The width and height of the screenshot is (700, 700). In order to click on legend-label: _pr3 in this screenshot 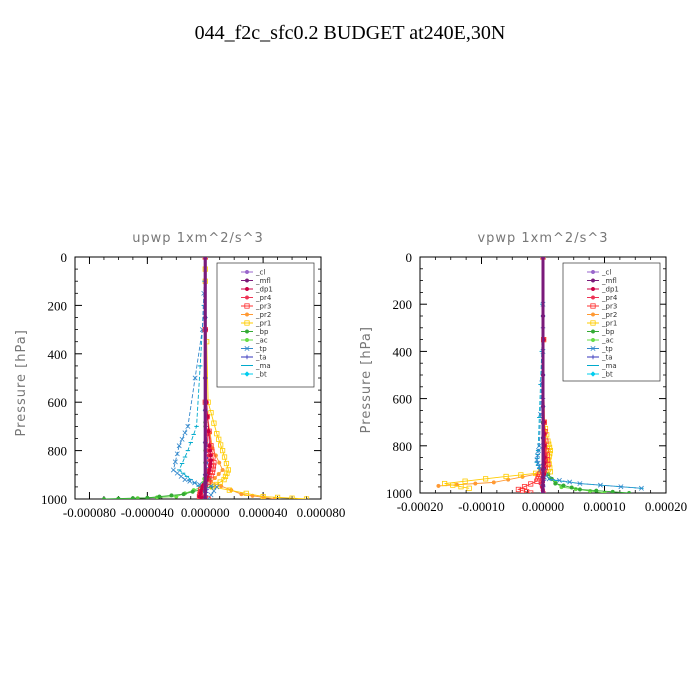, I will do `click(263, 307)`.